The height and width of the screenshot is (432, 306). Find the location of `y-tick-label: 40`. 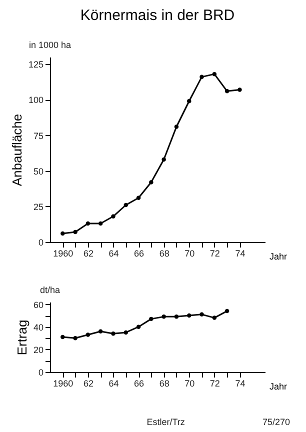

y-tick-label: 40 is located at coordinates (38, 327).